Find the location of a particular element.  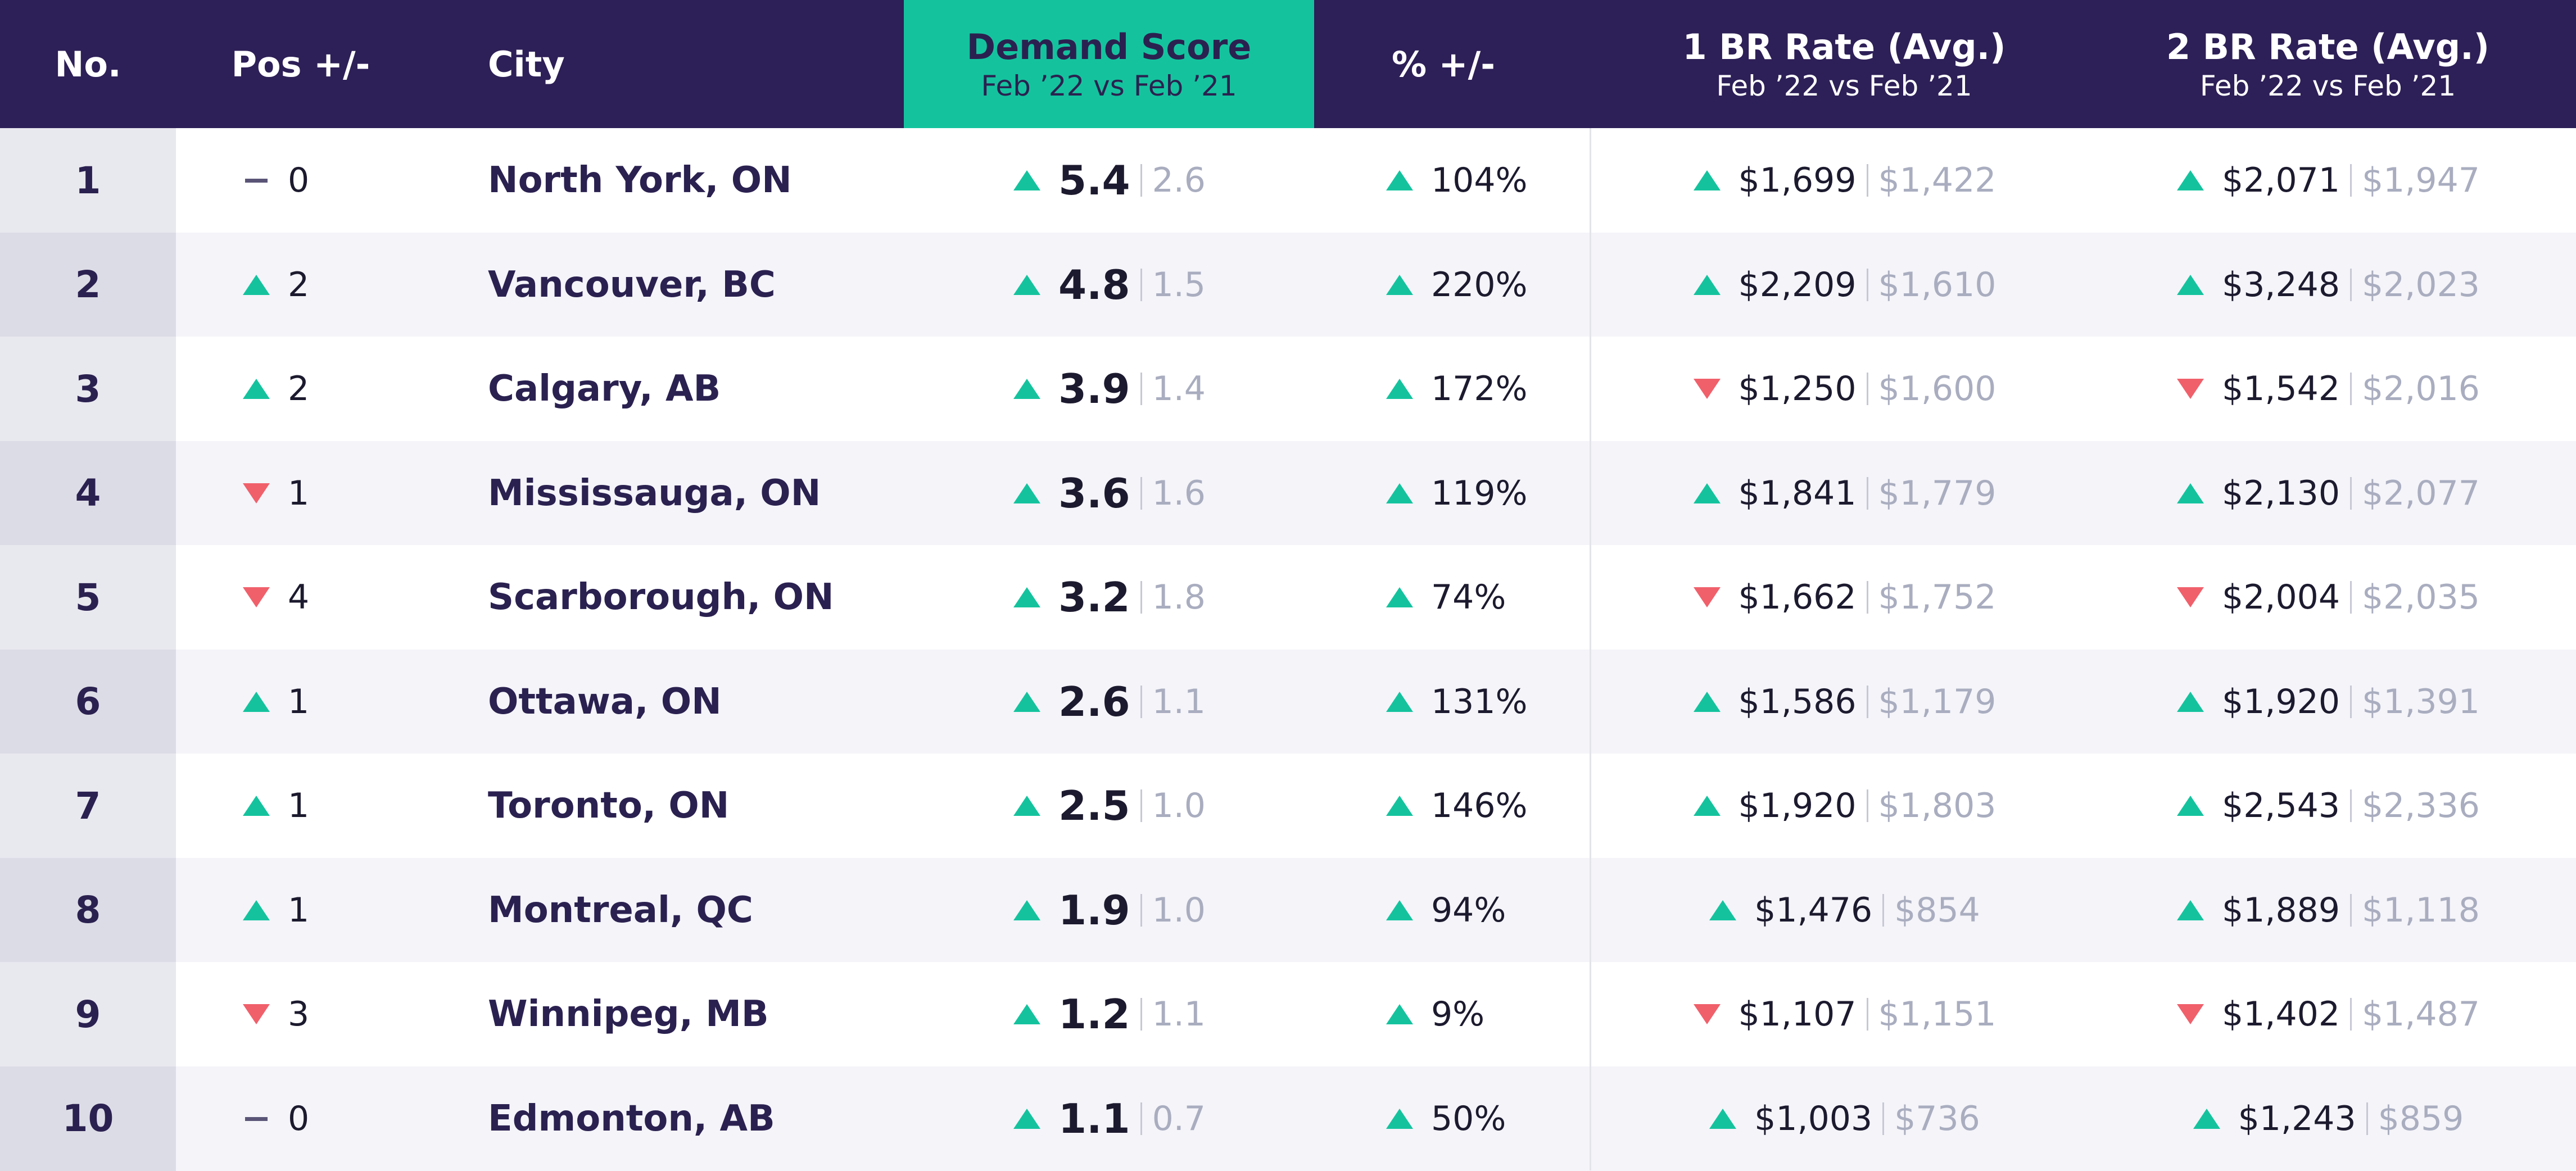

header-city: City is located at coordinates (526, 64).